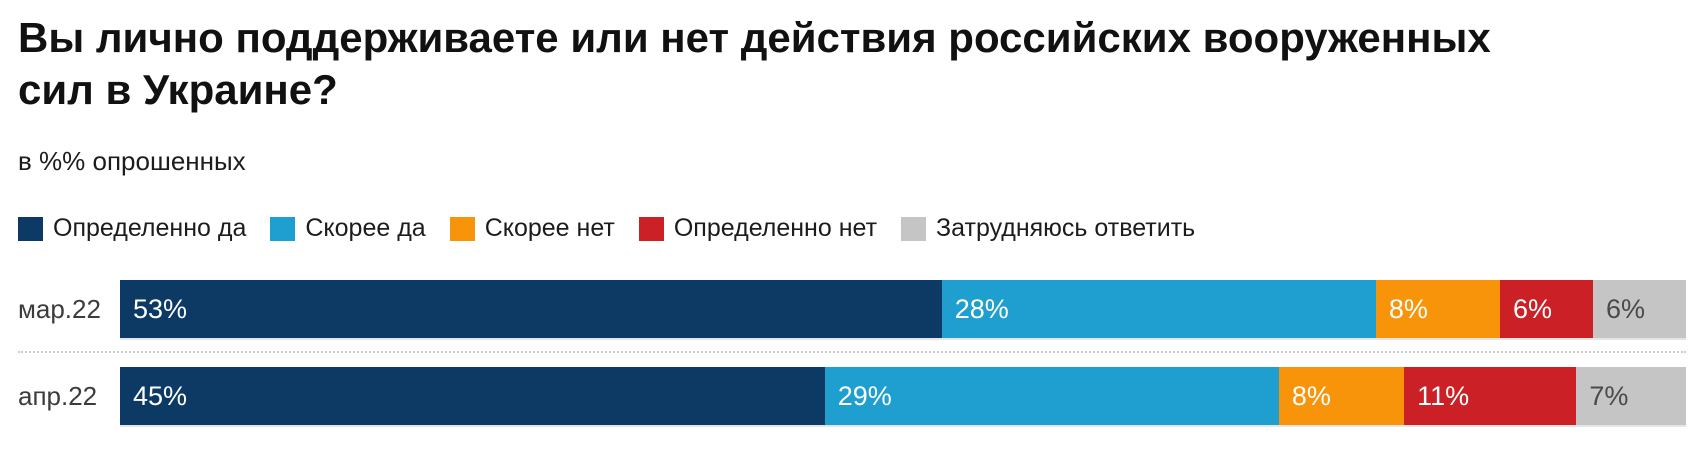 The image size is (1706, 449). I want to click on legend-label: Скорее нет, so click(549, 228).